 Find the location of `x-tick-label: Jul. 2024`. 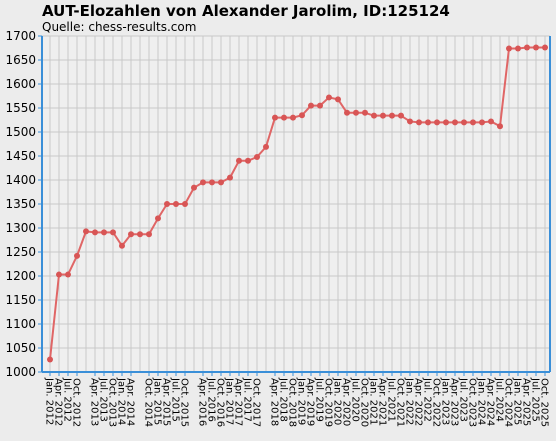

x-tick-label: Jul. 2024 is located at coordinates (499, 399).